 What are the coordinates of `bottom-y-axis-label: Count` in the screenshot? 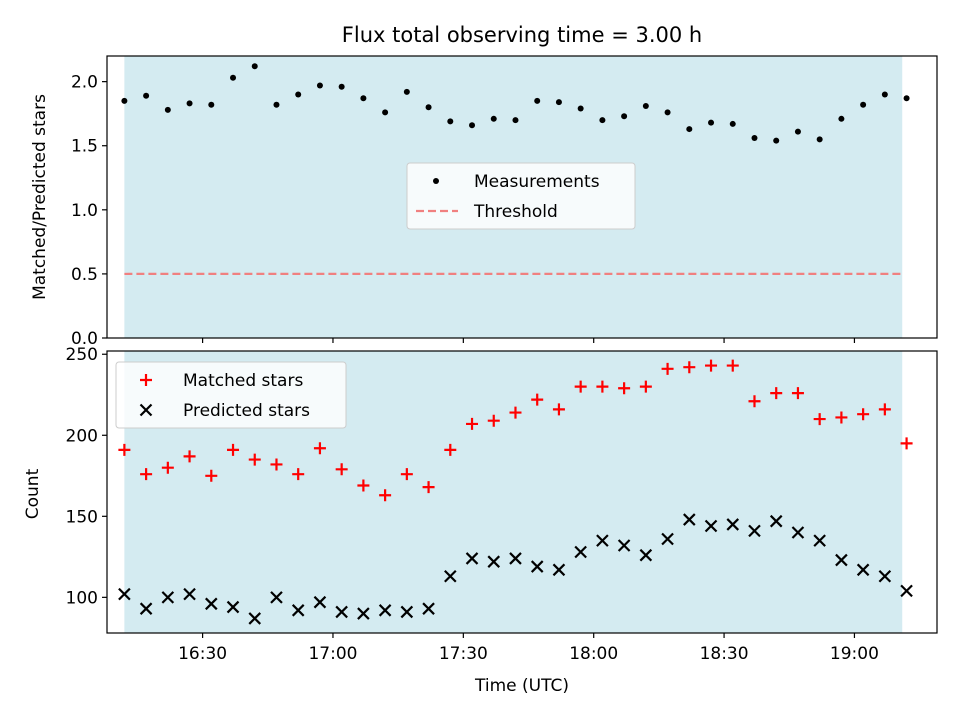 It's located at (33, 493).